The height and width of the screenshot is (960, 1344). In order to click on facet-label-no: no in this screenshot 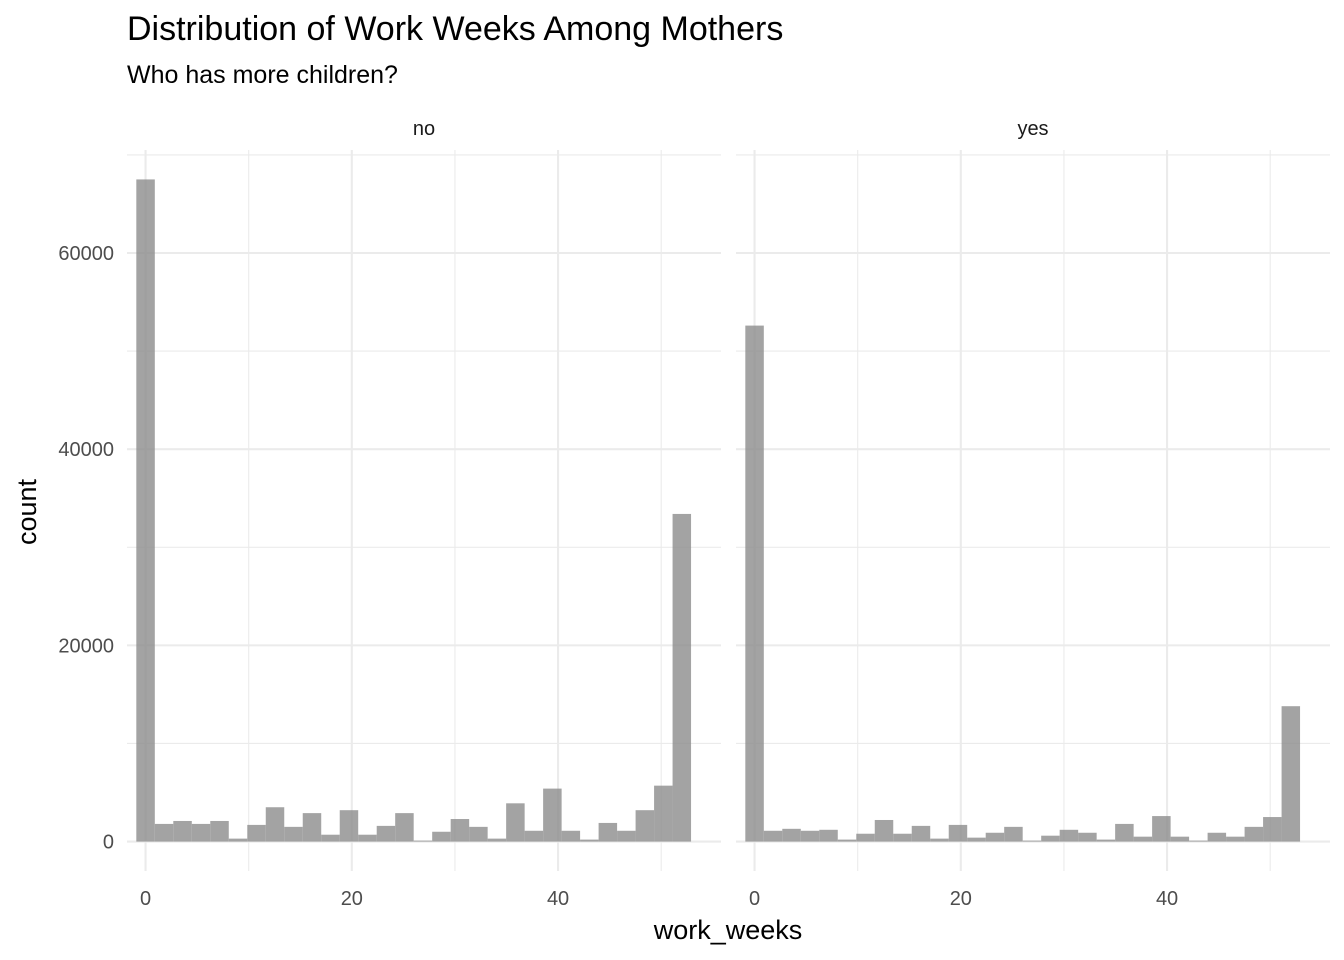, I will do `click(424, 129)`.